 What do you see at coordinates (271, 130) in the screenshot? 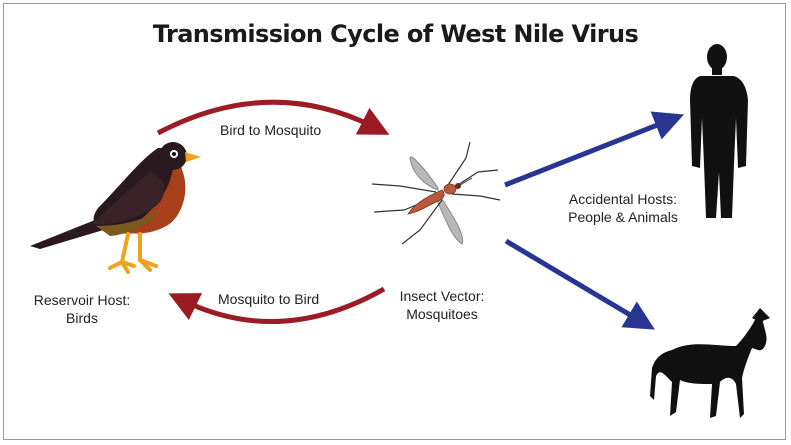
I see `label-bird-to-mosquito: Bird to Mosquito` at bounding box center [271, 130].